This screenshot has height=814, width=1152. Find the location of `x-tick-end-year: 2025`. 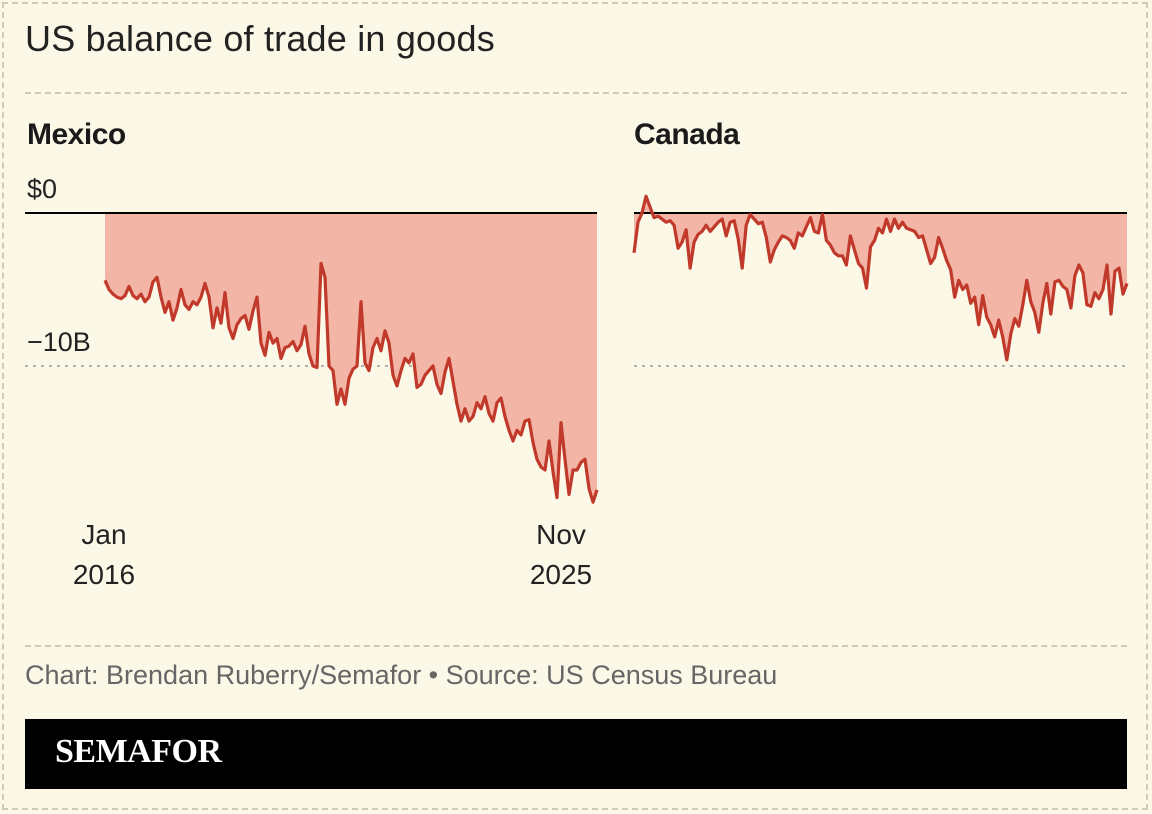

x-tick-end-year: 2025 is located at coordinates (561, 574).